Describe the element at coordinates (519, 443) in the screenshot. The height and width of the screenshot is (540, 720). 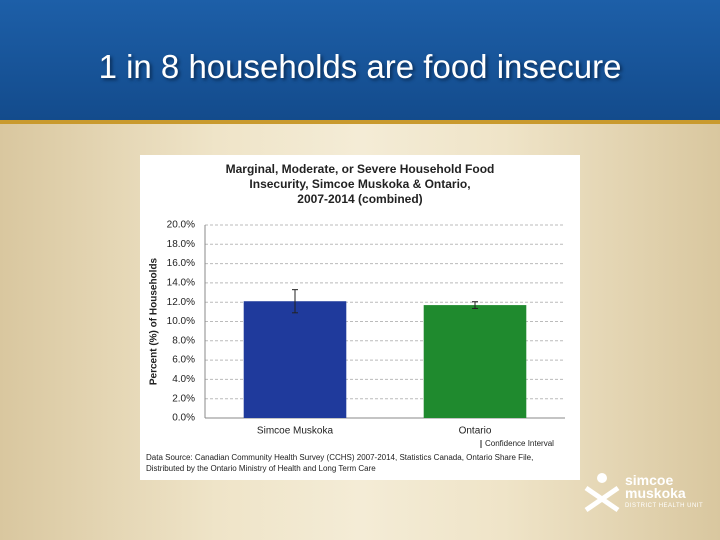
I see `legend-label: Confidence Interval` at that location.